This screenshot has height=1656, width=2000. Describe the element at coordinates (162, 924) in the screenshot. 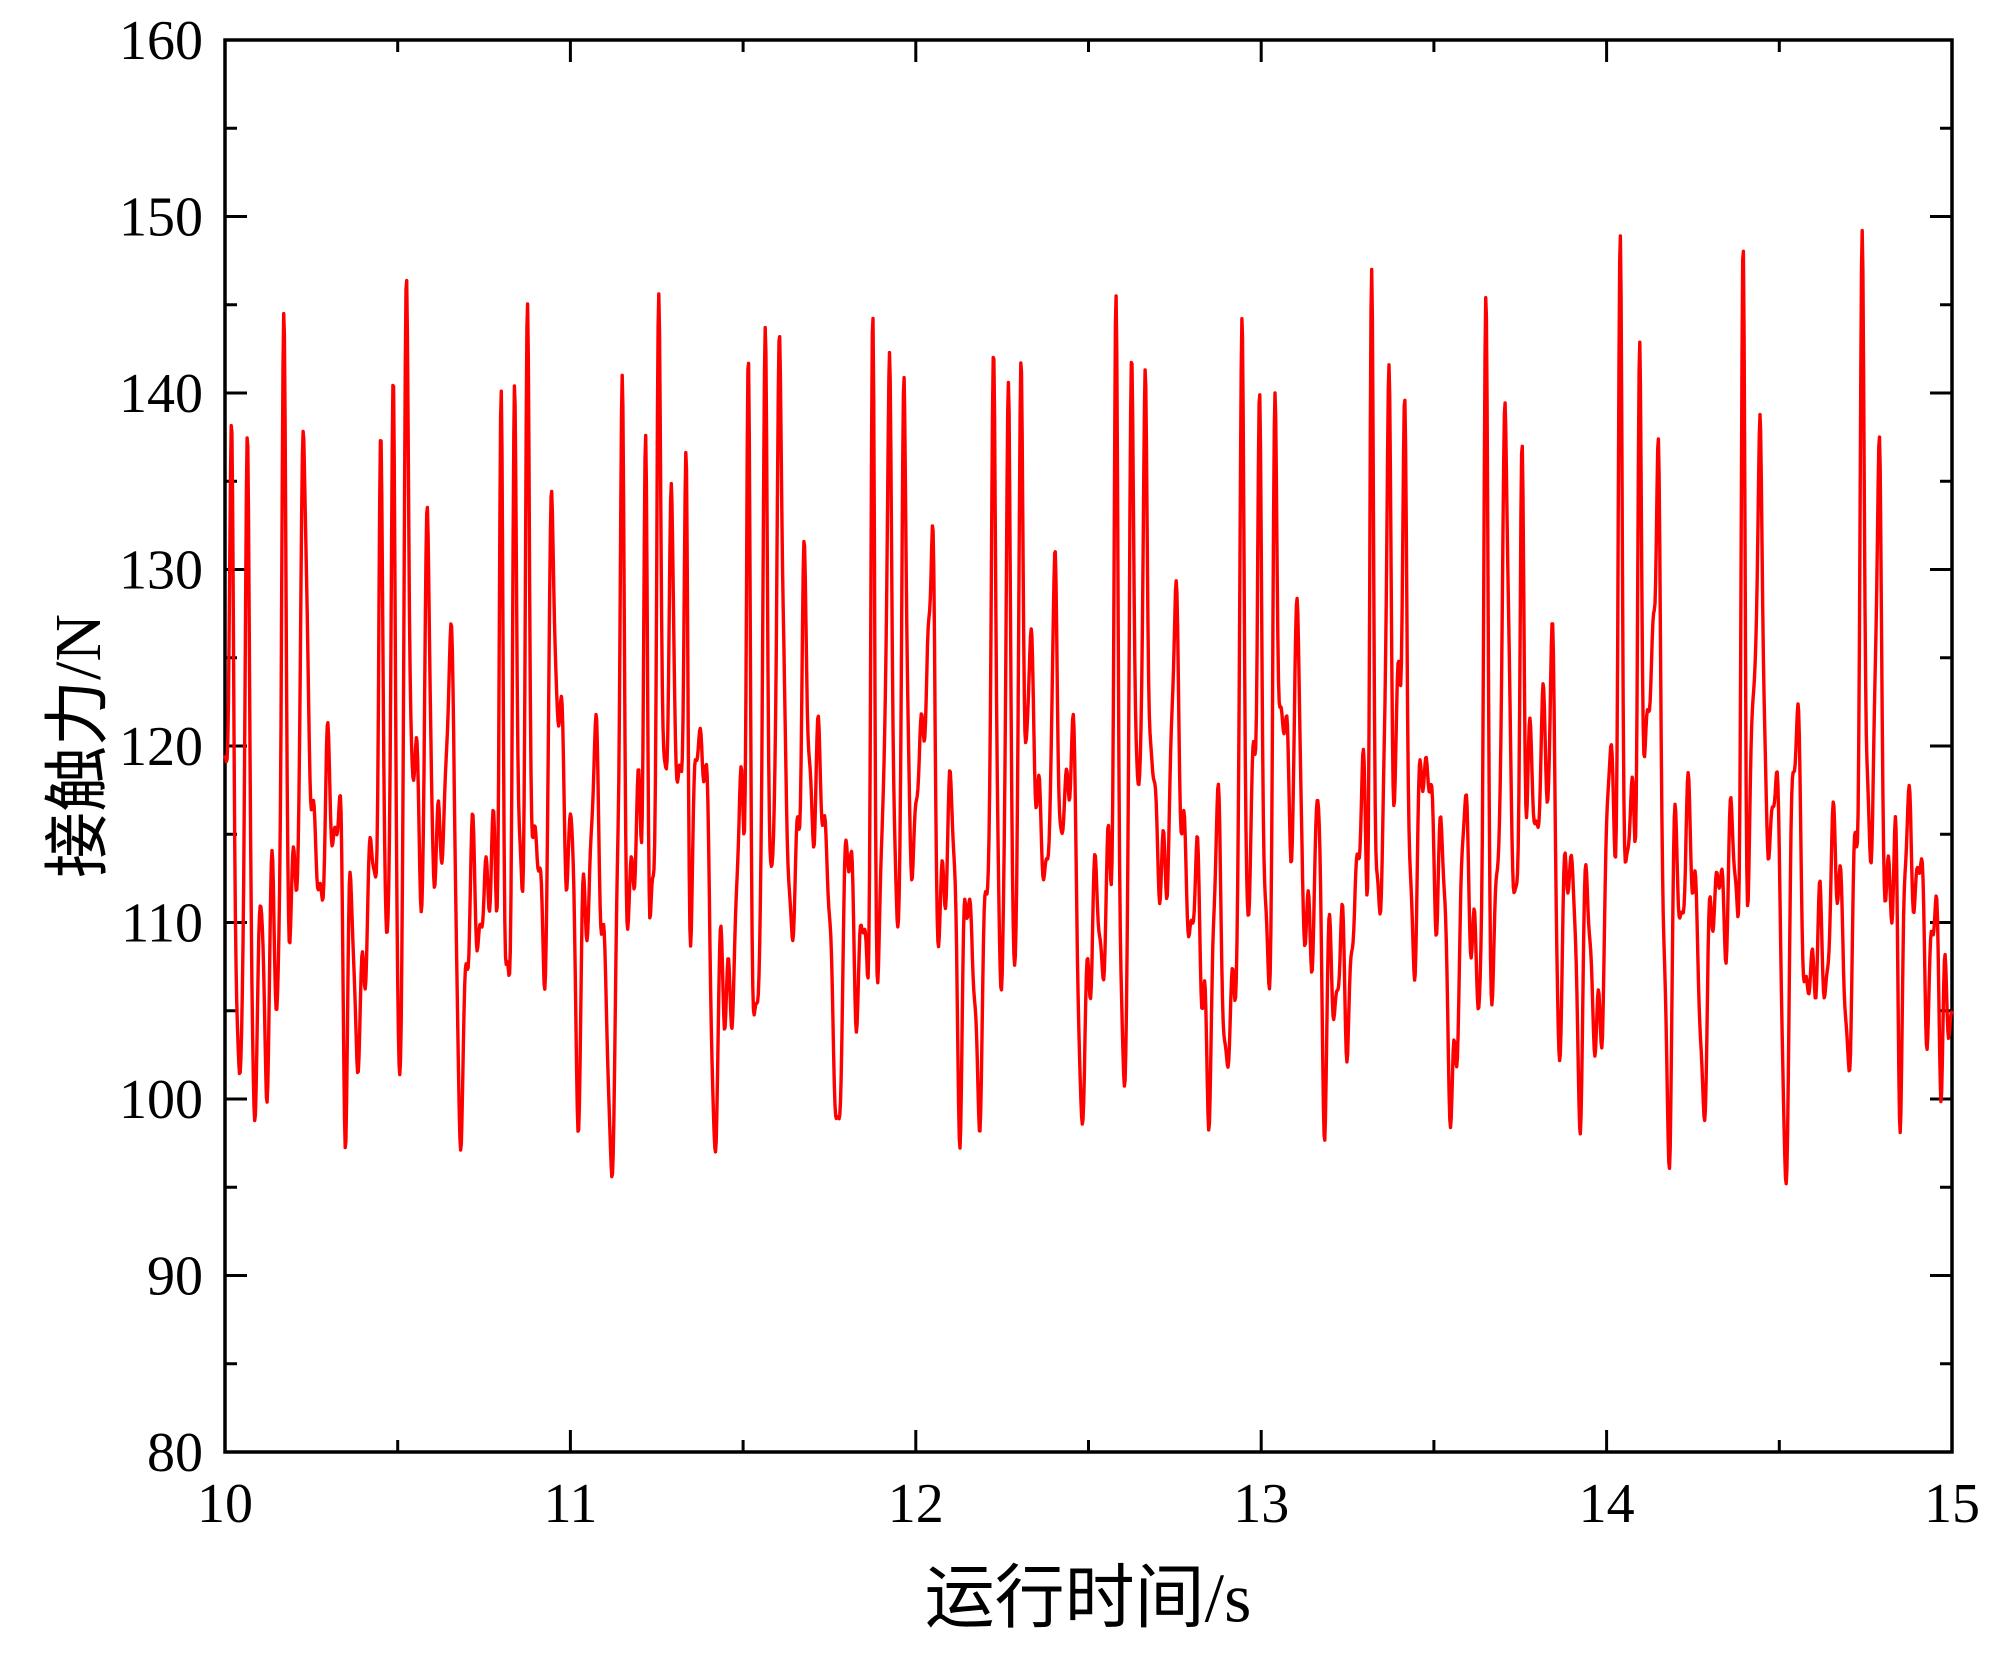

I see `y-tick-label: 110` at that location.